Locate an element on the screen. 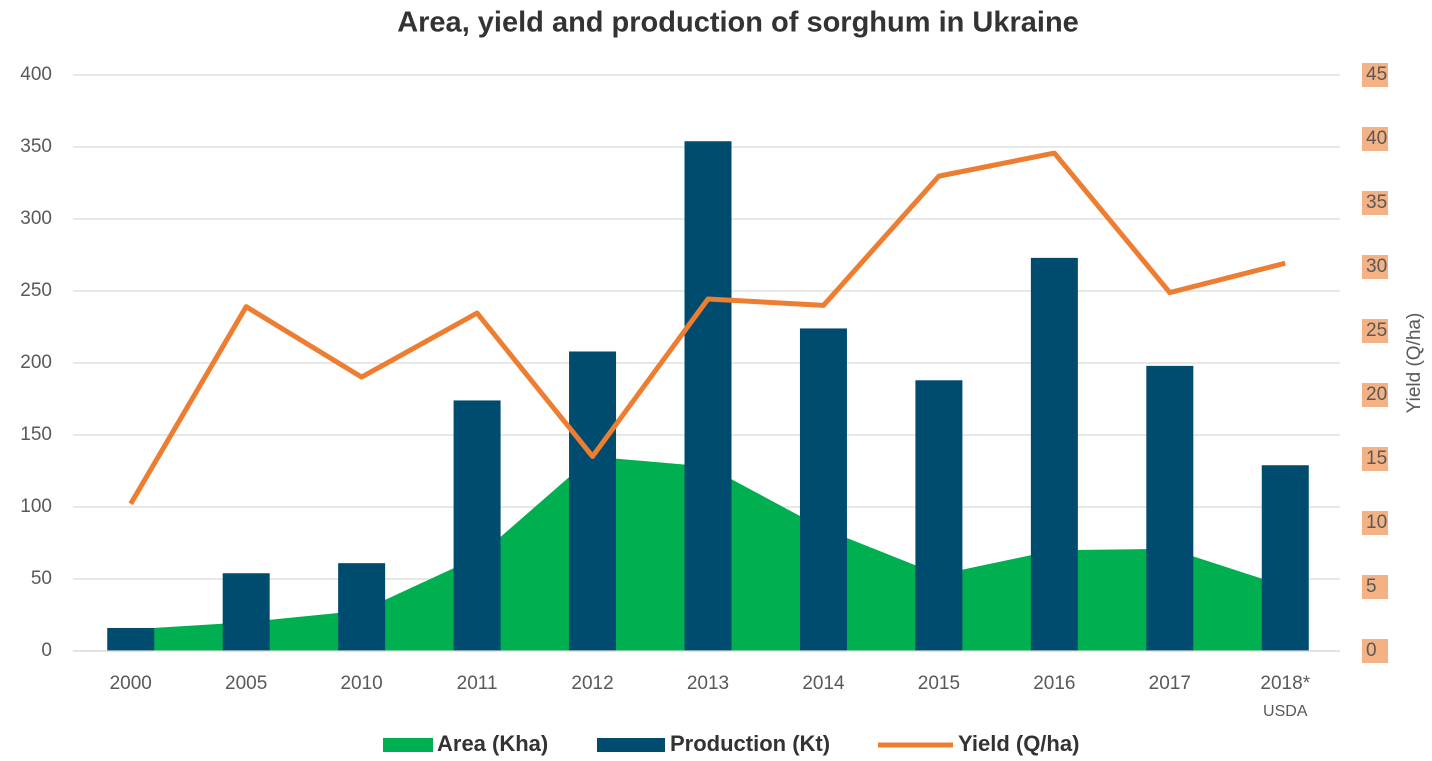 This screenshot has height=761, width=1432. y2-tick-label: 45 is located at coordinates (1376, 74).